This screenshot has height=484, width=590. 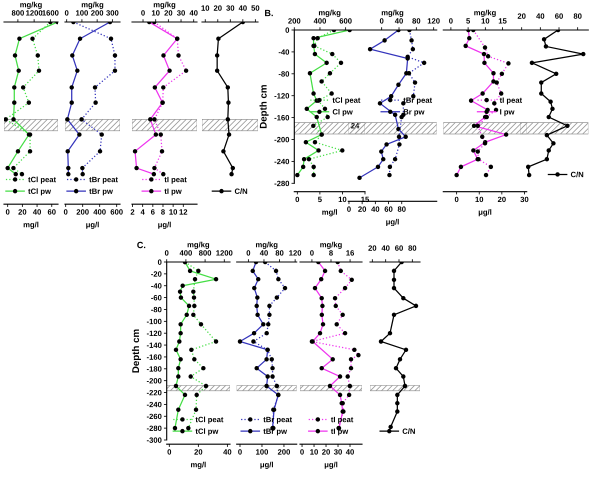 I want to click on chart-title: B., so click(x=269, y=13).